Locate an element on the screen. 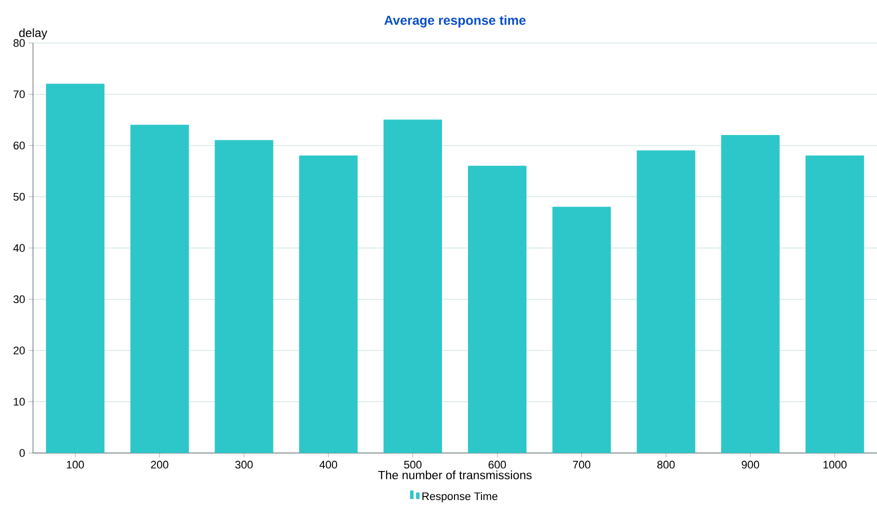  legend-label: Response Time is located at coordinates (460, 497).